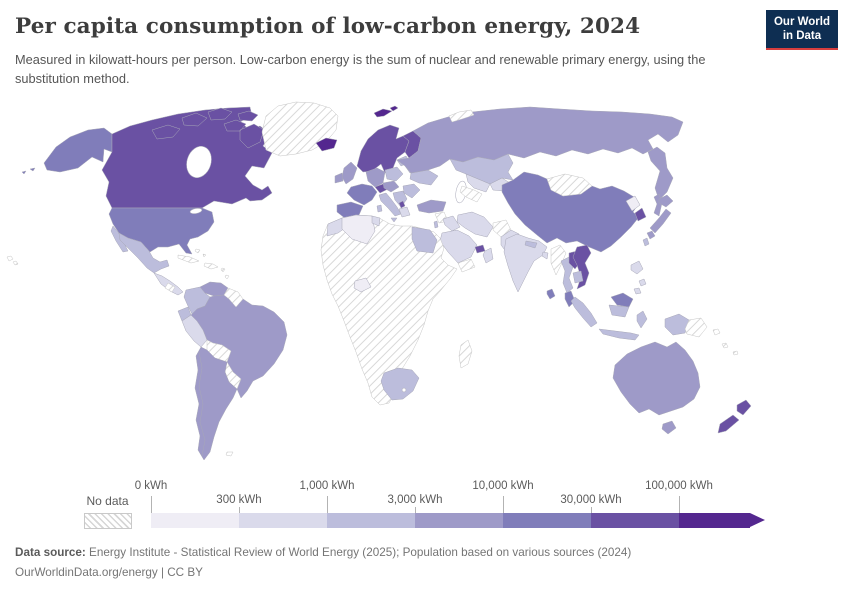  I want to click on country-tunisia, so click(376, 221).